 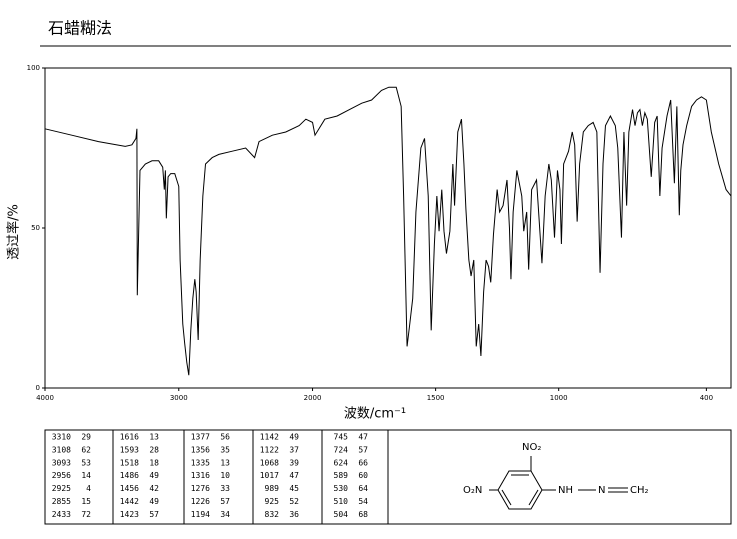 I want to click on x-tick-label: 400, so click(x=706, y=398).